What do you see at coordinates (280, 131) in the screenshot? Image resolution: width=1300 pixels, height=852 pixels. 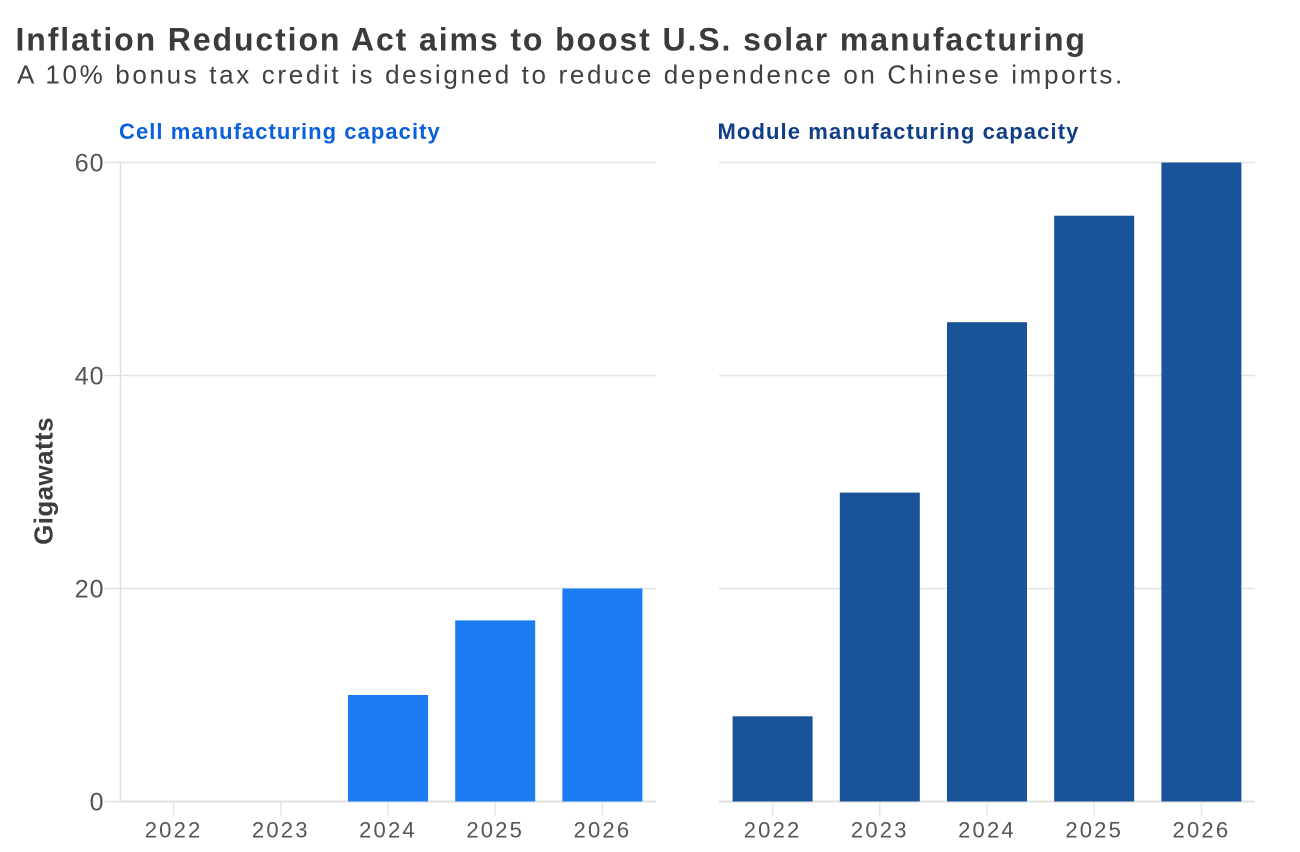 I see `svg-text: Cell manufacturing capacity` at bounding box center [280, 131].